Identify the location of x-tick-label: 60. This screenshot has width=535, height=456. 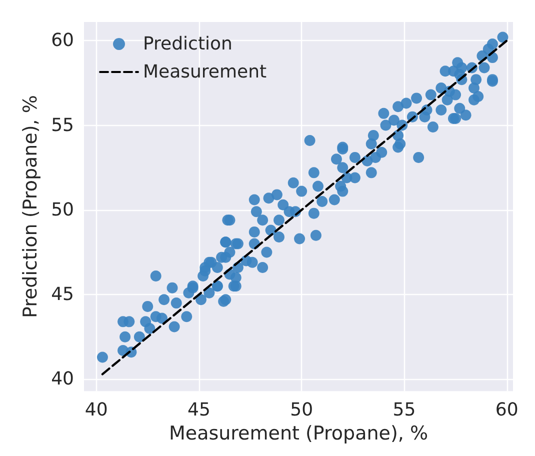
(506, 410).